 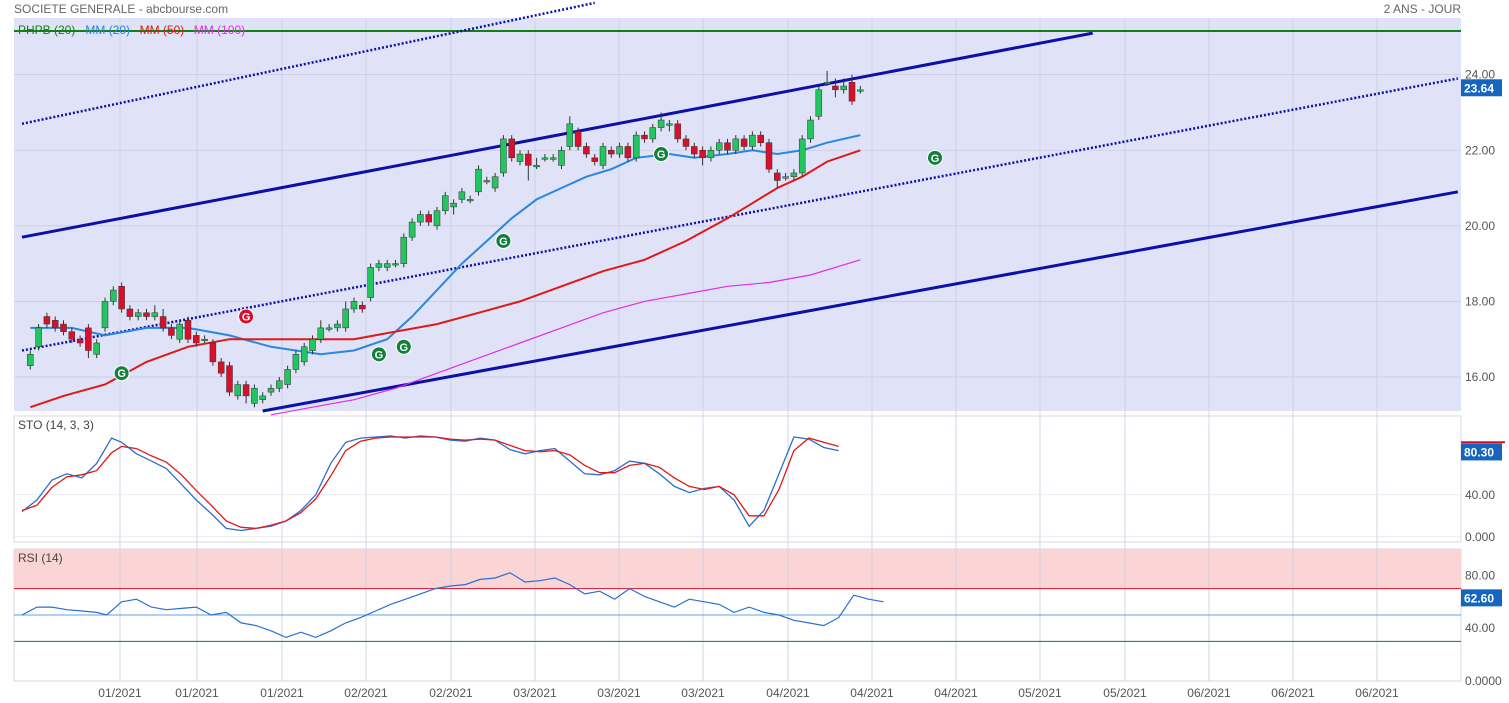 What do you see at coordinates (737, 569) in the screenshot?
I see `rsi-overbought-zone` at bounding box center [737, 569].